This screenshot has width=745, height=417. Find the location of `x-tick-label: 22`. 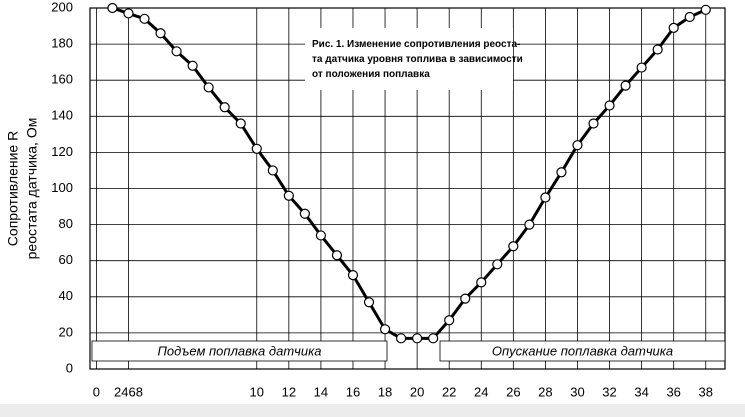

x-tick-label: 22 is located at coordinates (449, 391).